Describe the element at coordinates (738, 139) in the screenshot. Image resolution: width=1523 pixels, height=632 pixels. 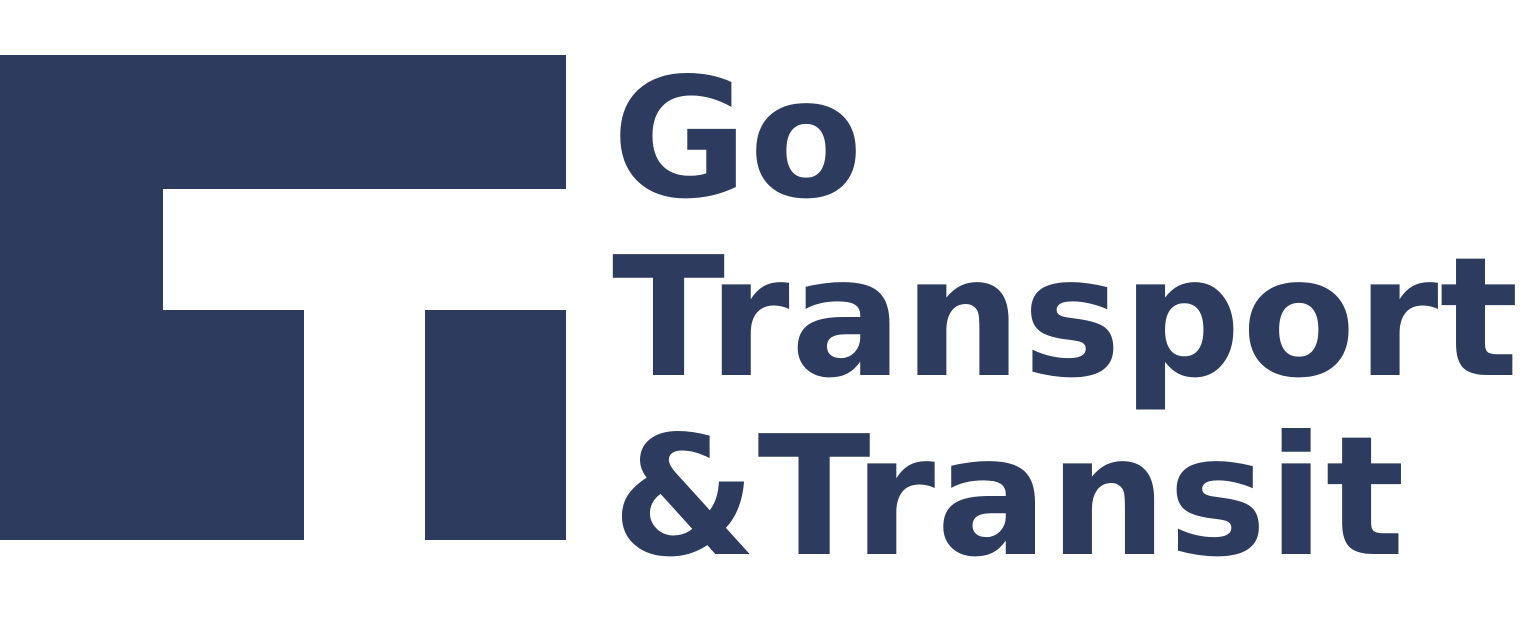
I see `brand-line-1: Go` at that location.